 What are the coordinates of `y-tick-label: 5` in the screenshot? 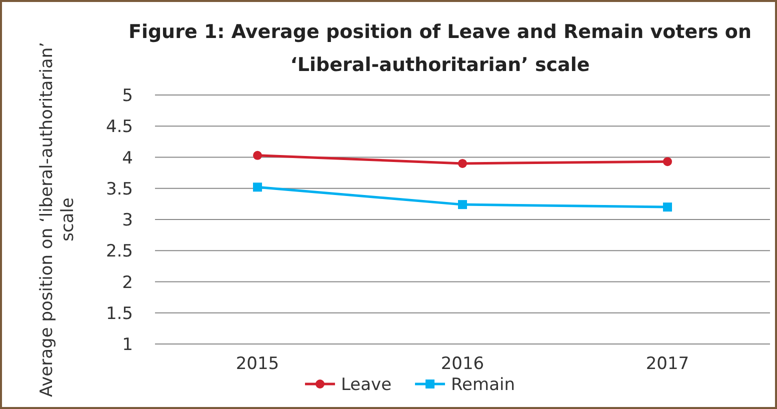 It's located at (127, 96).